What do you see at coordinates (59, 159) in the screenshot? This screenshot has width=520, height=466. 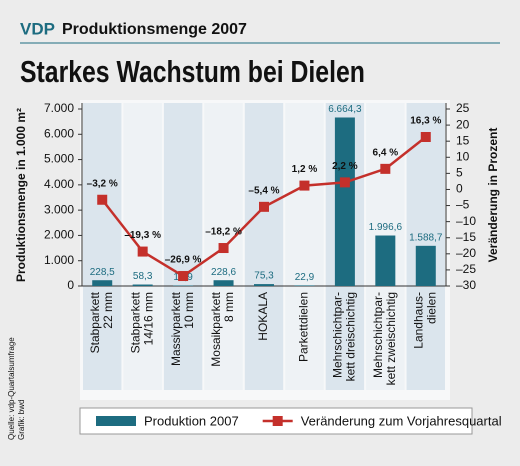 I see `y-tick-label: 5.000` at bounding box center [59, 159].